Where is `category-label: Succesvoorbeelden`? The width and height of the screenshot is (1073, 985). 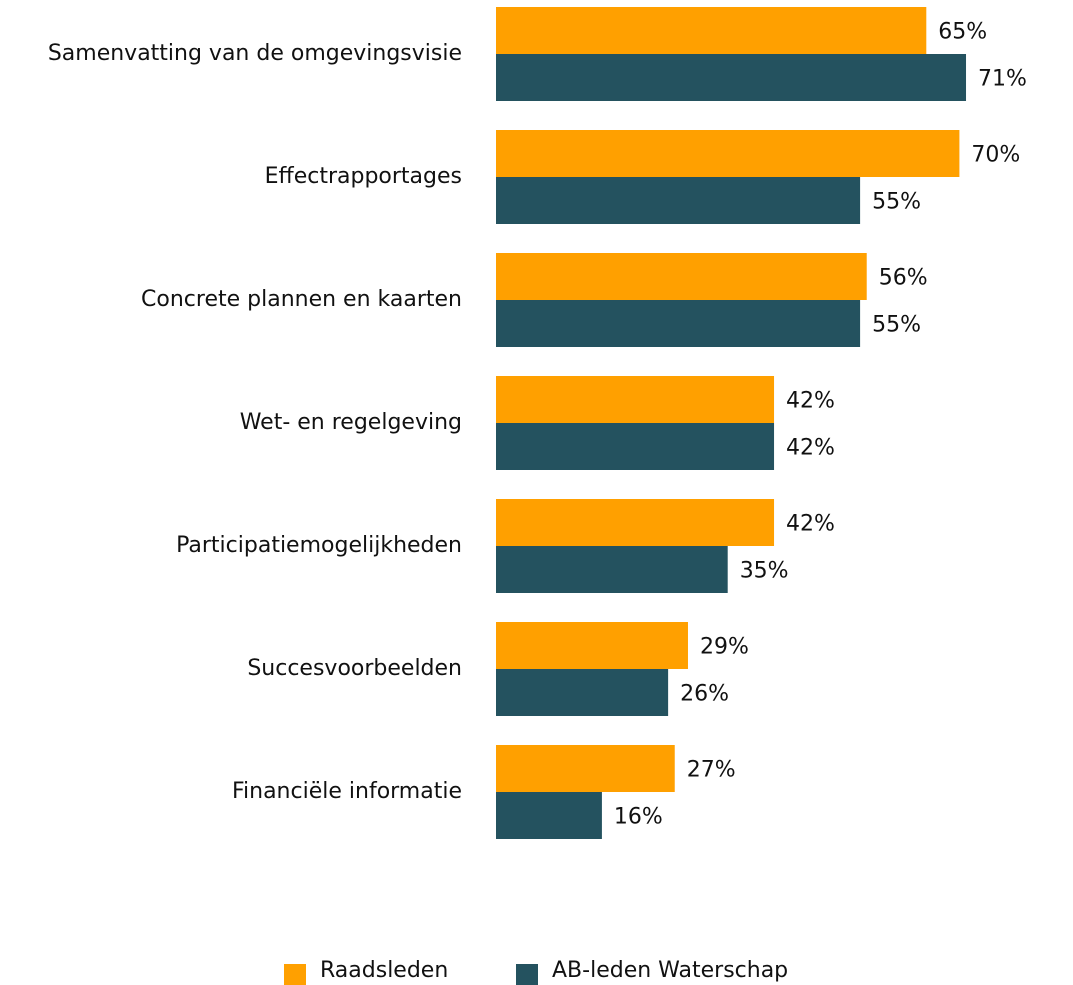 category-label: Succesvoorbeelden is located at coordinates (354, 668).